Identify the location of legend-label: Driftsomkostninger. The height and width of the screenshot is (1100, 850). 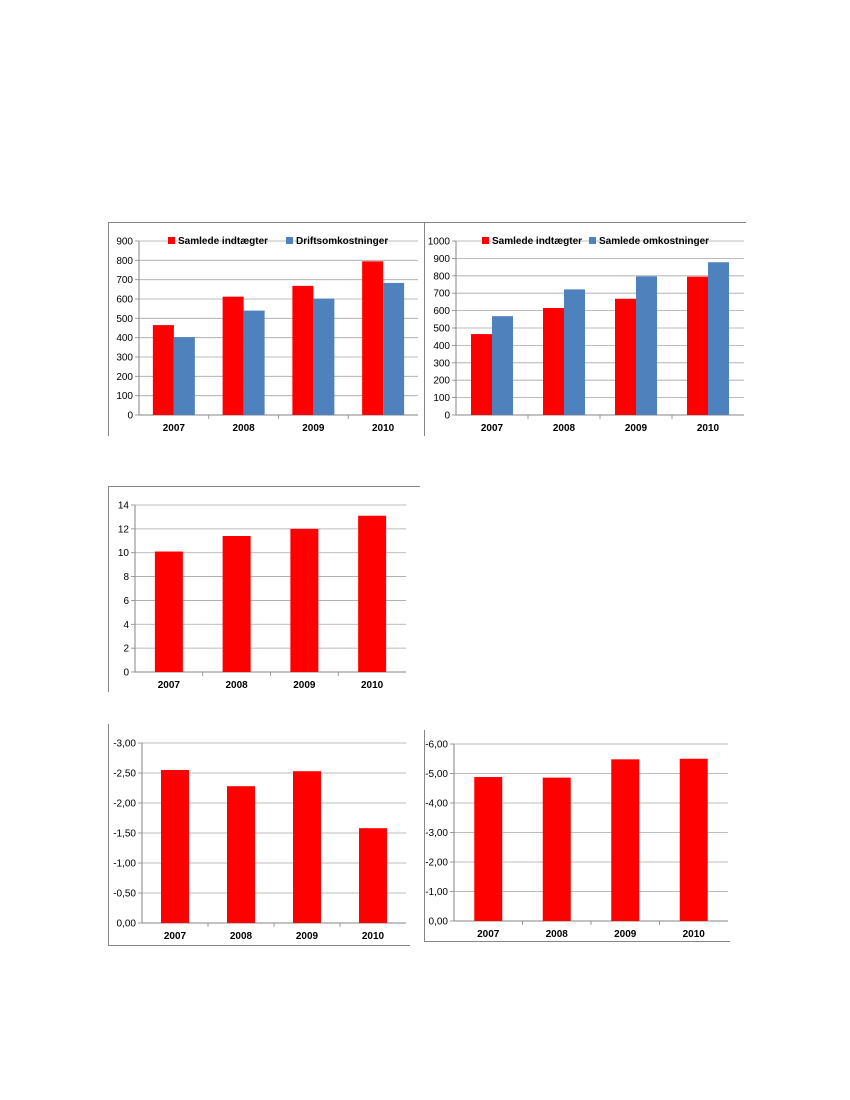
(342, 241).